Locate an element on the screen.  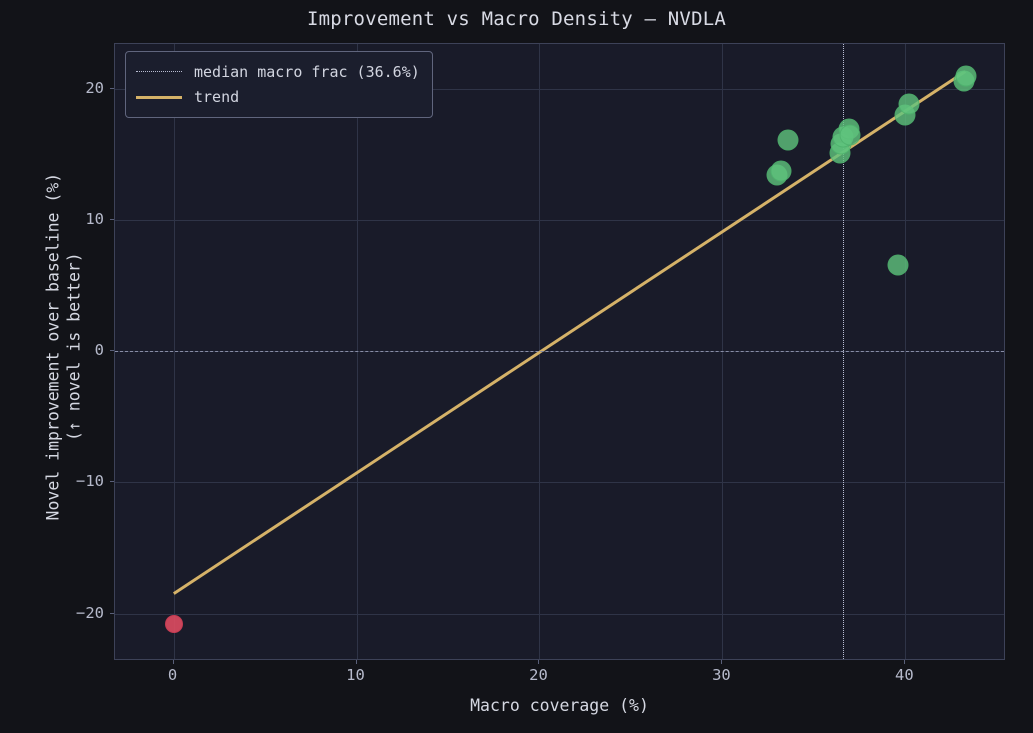
y-tick-label: 20 is located at coordinates (94, 87).